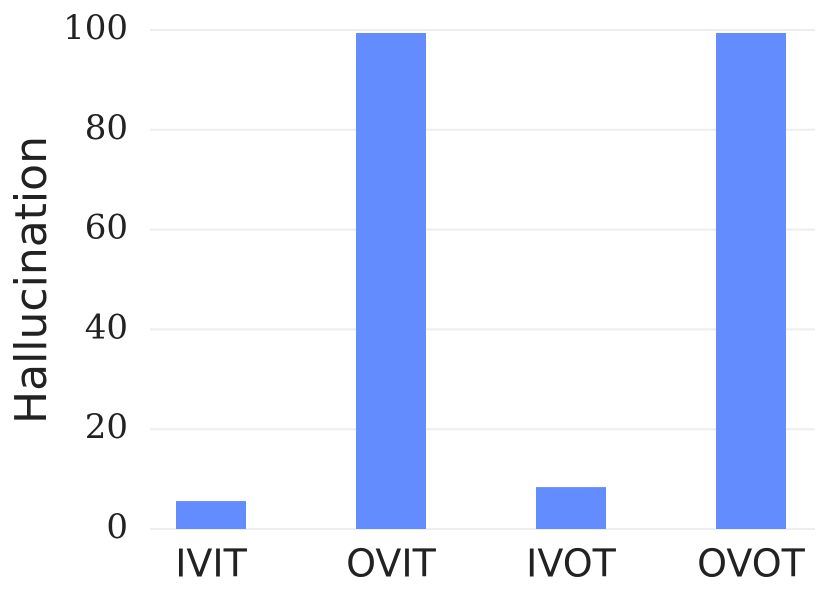  I want to click on y-tick-label: 100, so click(95, 28).